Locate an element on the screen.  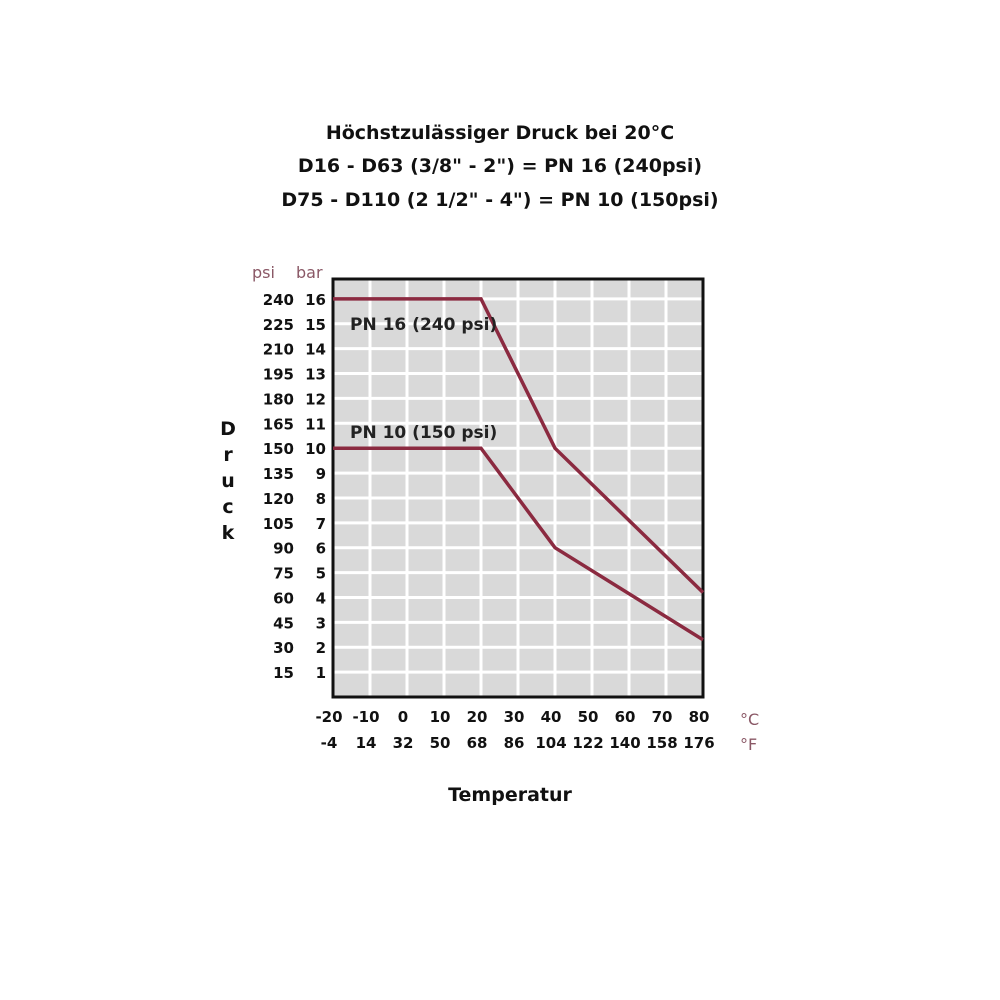
y-axis-label-letter: k is located at coordinates (228, 533).